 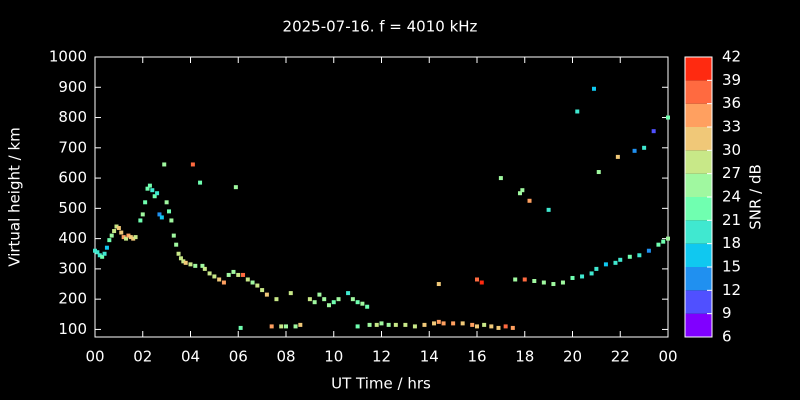 What do you see at coordinates (572, 357) in the screenshot?
I see `x-tick-label: 20` at bounding box center [572, 357].